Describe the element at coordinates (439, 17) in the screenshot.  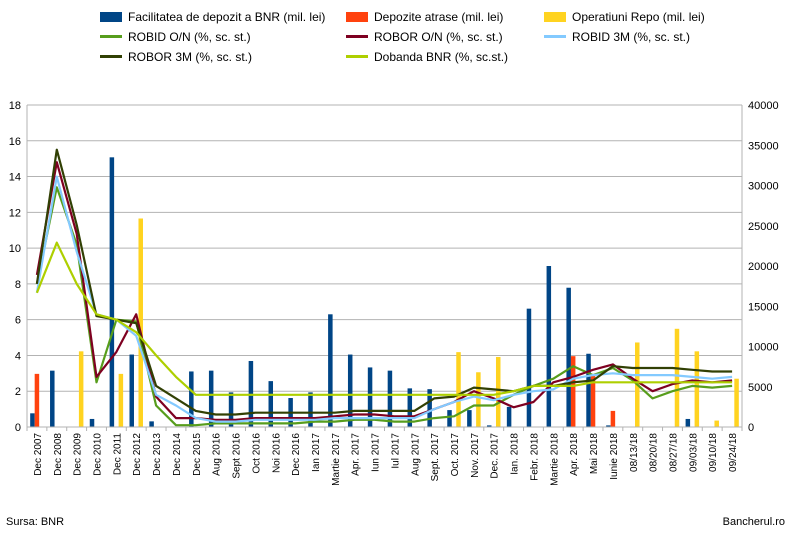
I see `legend-label-1: Depozite atrase (mil. lei)` at that location.